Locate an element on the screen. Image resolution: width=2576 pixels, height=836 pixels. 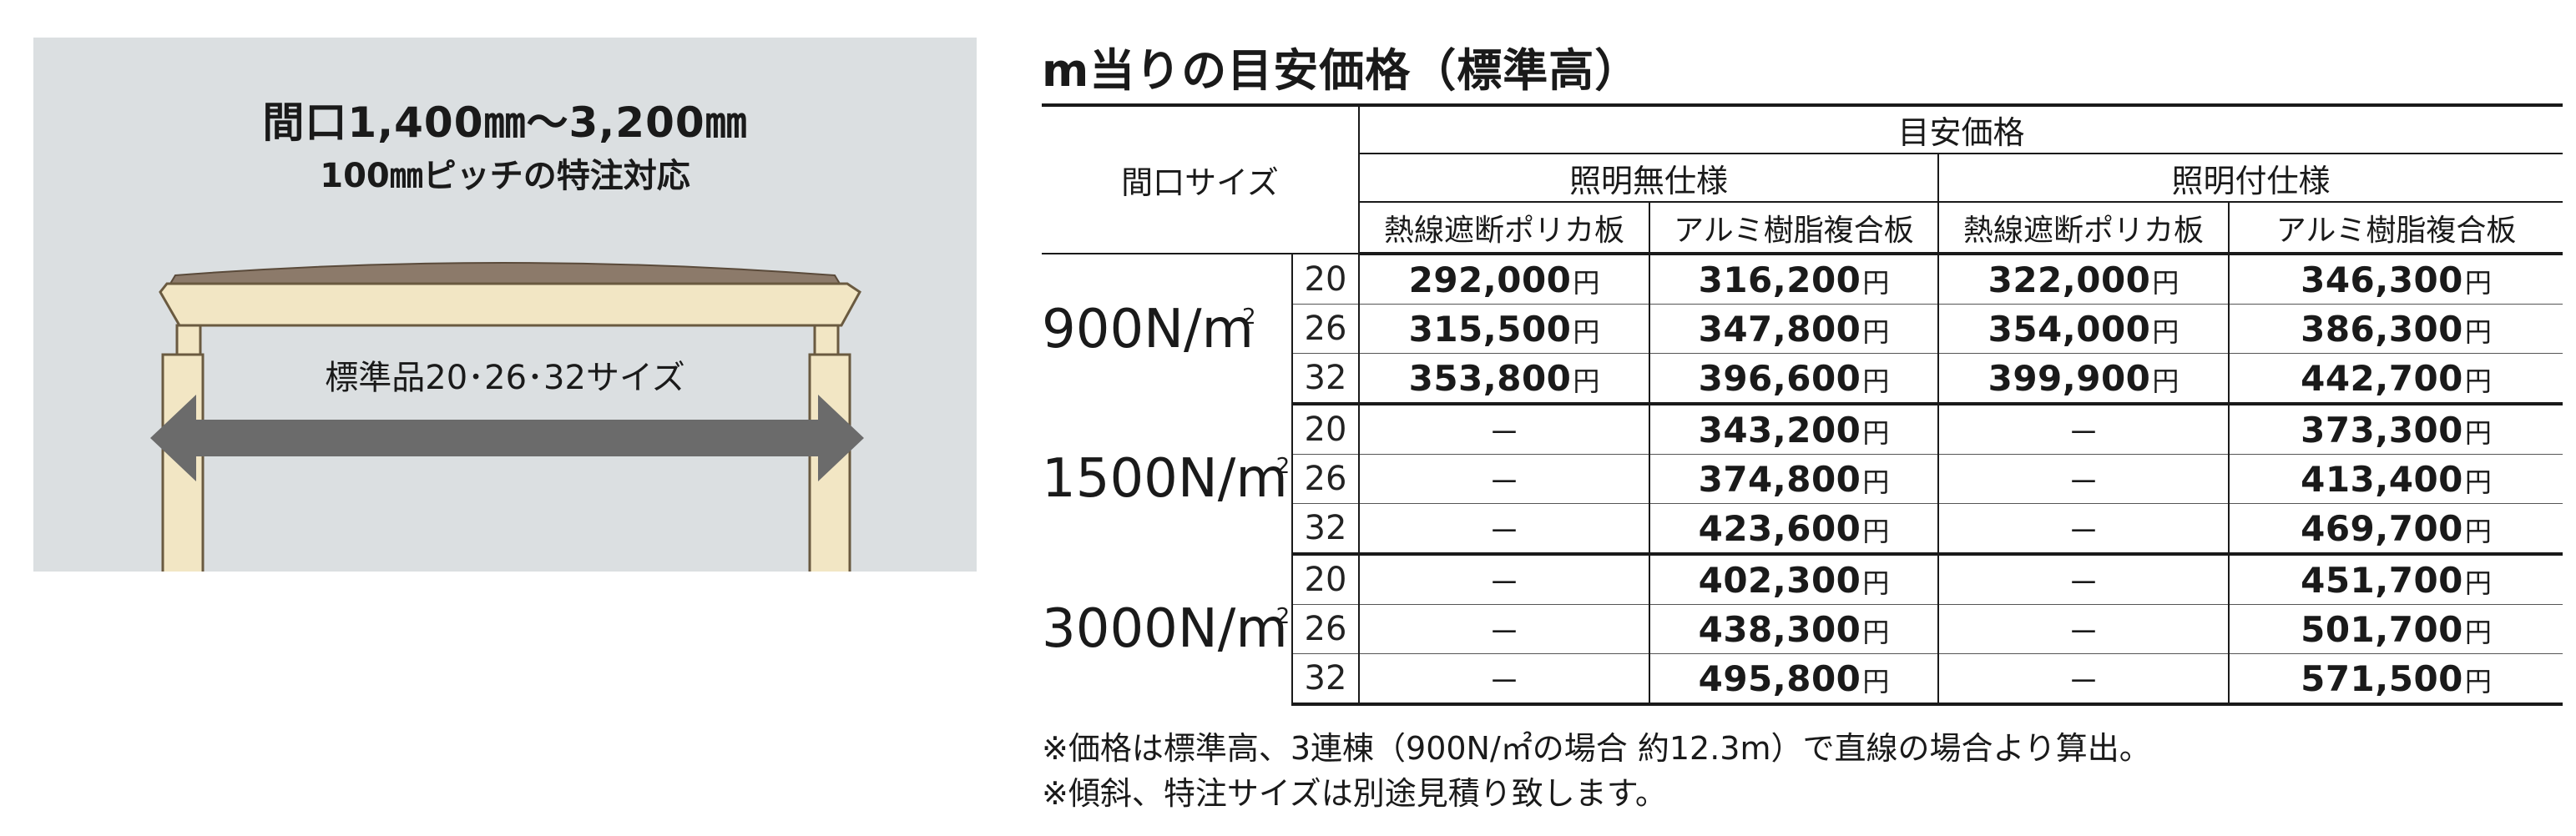
price-cell: 373,300円 is located at coordinates (2395, 429).